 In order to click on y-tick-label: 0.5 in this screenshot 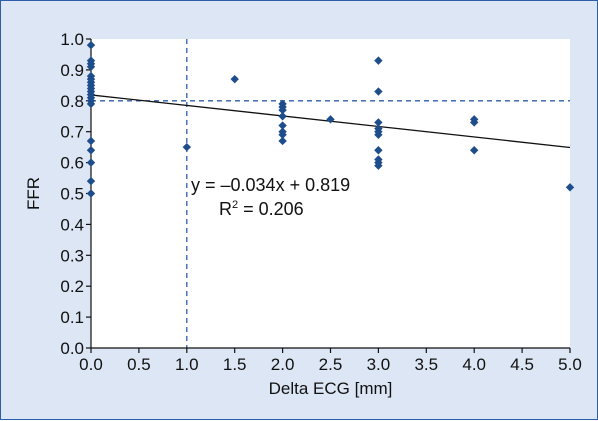, I will do `click(72, 194)`.